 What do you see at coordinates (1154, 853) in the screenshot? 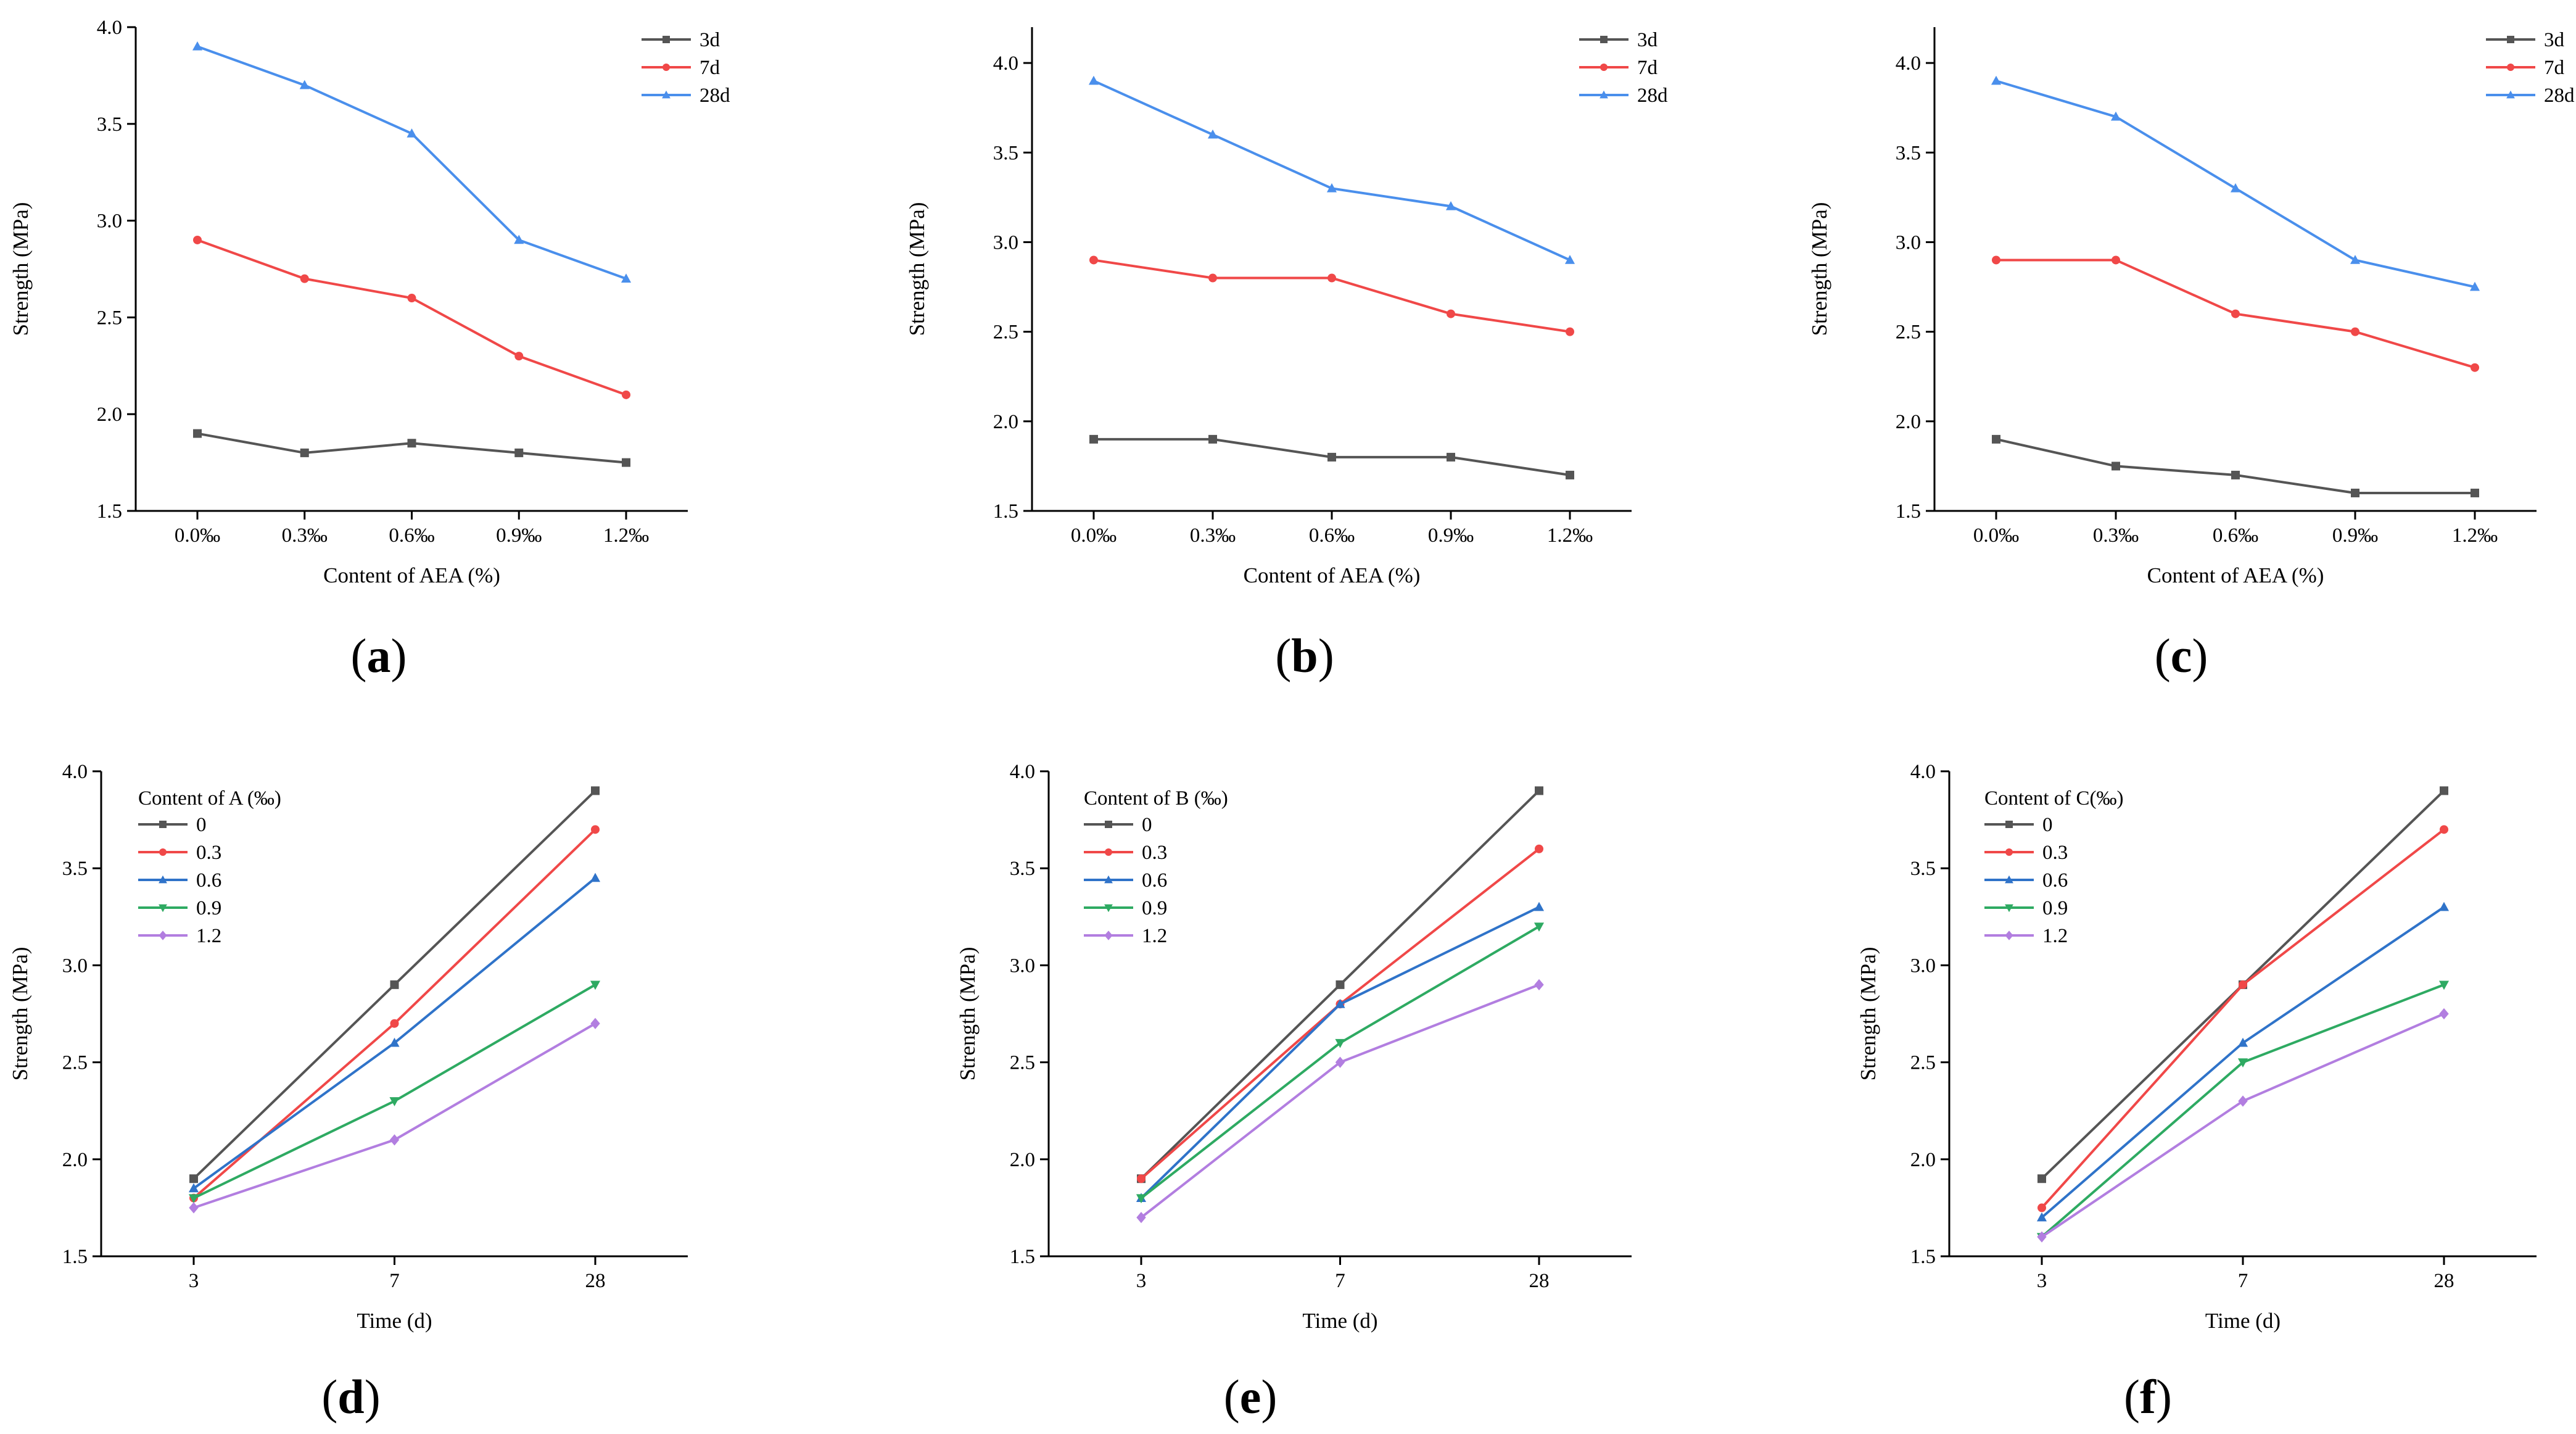
I see `chart-e-legend-label-0.3: 0.3` at bounding box center [1154, 853].